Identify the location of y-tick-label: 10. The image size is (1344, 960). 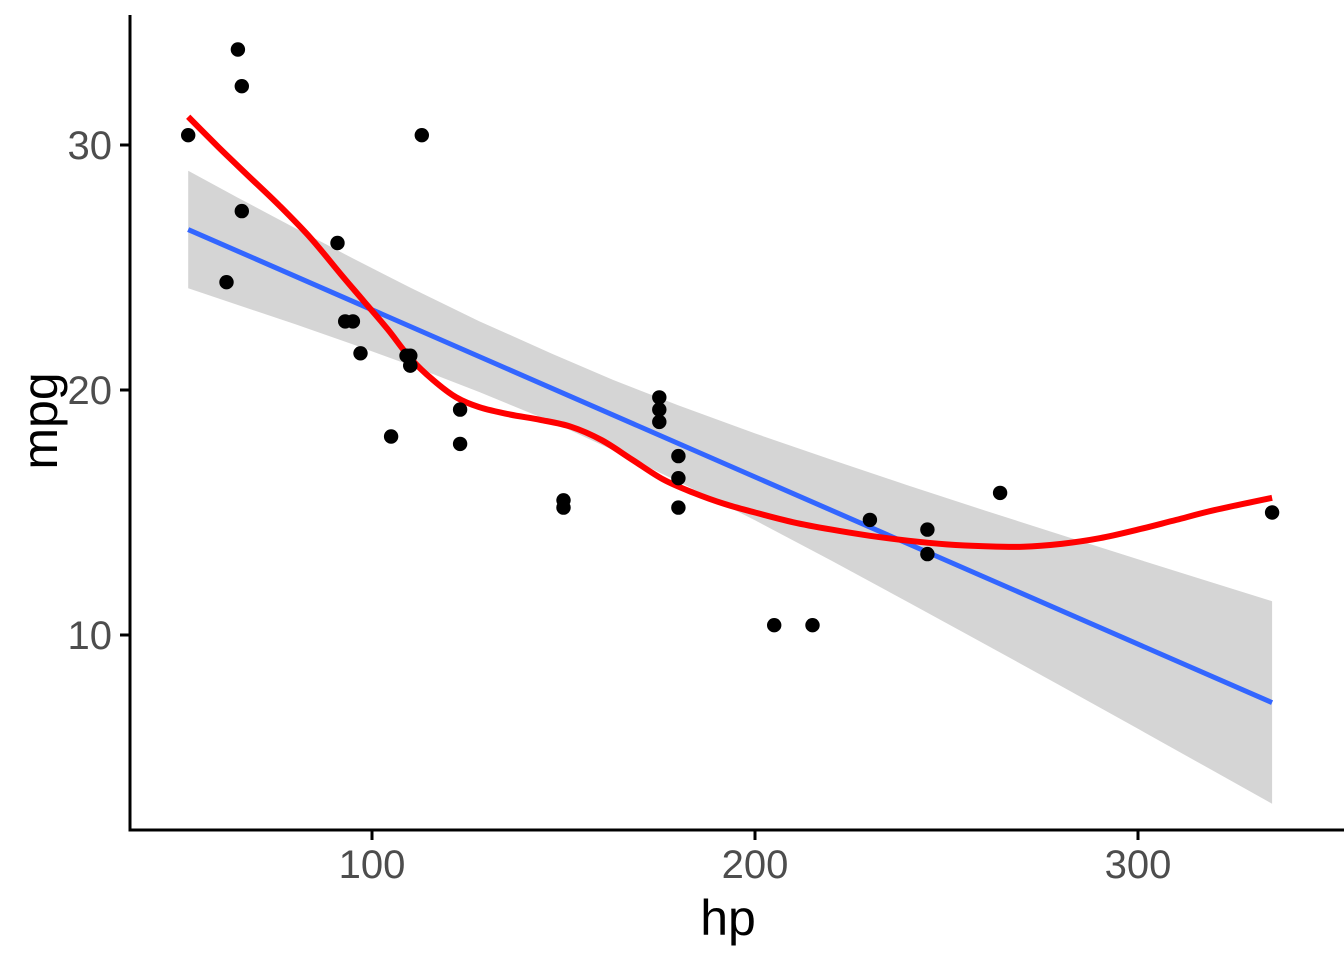
(90, 636).